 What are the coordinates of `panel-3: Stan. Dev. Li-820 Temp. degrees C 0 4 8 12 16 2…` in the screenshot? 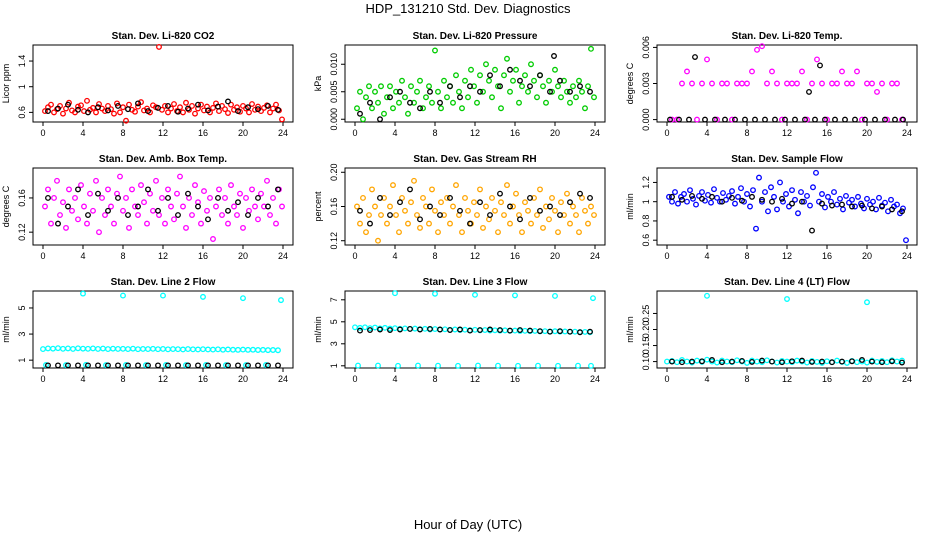 It's located at (771, 84).